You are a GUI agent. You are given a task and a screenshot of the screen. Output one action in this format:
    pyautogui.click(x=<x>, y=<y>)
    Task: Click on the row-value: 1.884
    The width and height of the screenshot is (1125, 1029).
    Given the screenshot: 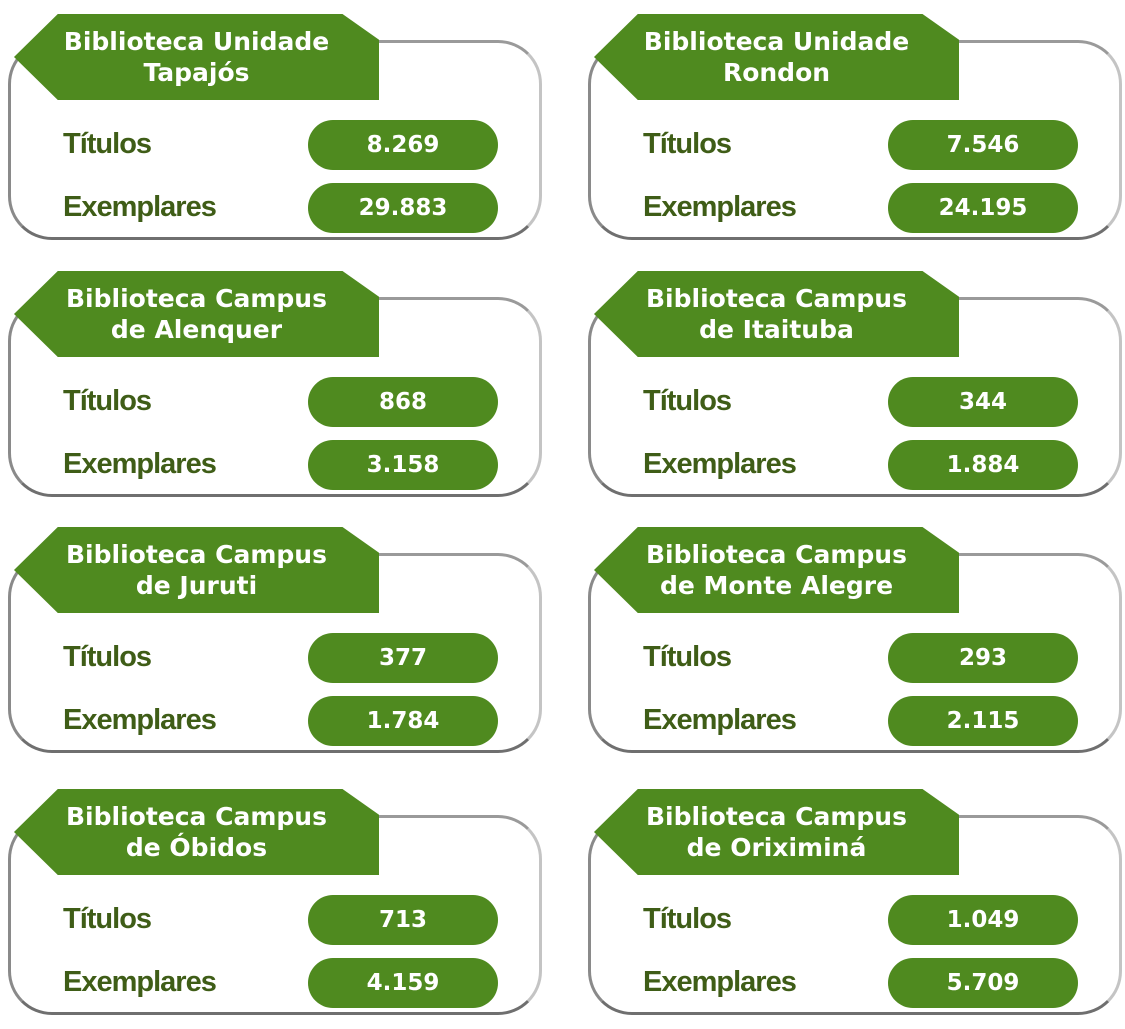 What is the action you would take?
    pyautogui.click(x=983, y=465)
    